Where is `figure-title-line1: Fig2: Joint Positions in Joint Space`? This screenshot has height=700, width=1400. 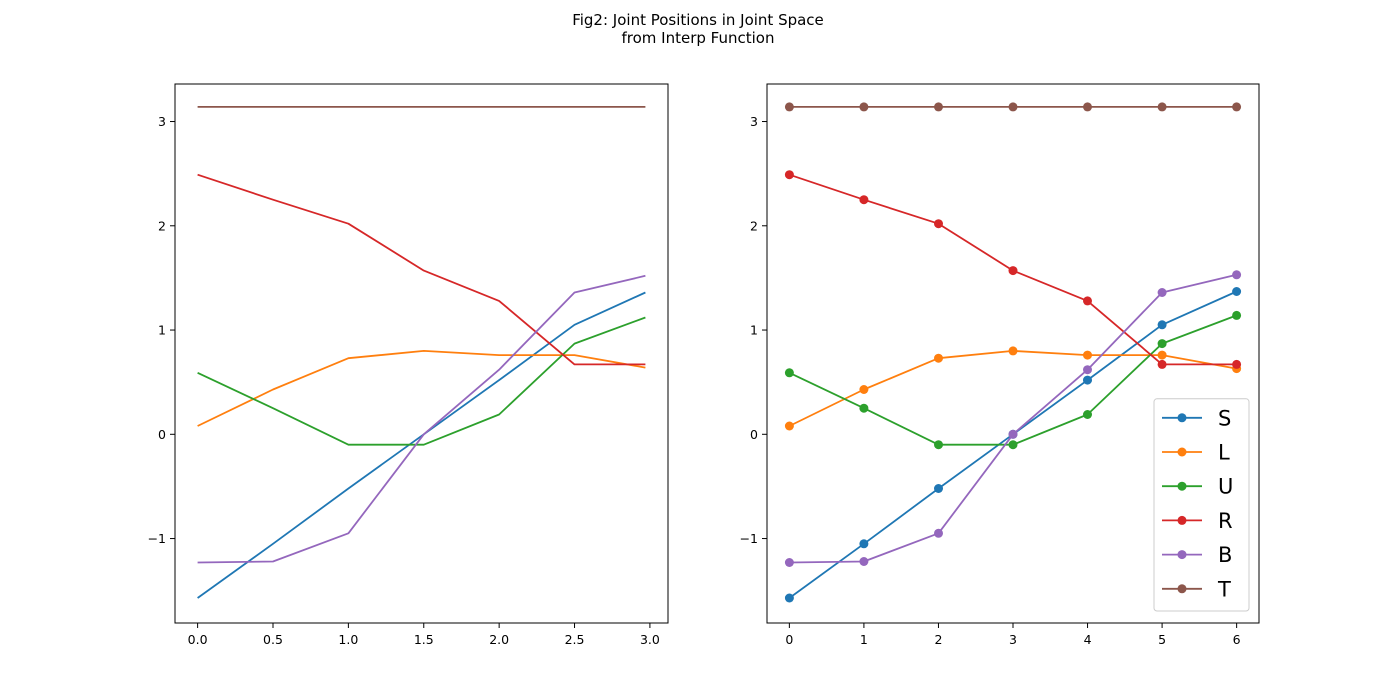 figure-title-line1: Fig2: Joint Positions in Joint Space is located at coordinates (698, 20).